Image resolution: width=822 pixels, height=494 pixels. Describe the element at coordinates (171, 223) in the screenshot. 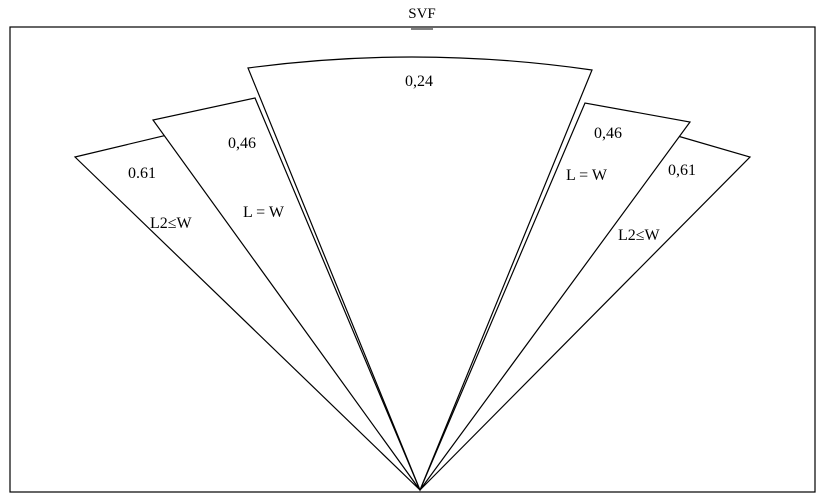

I see `sector-left-outer-condition: L2≤W` at that location.